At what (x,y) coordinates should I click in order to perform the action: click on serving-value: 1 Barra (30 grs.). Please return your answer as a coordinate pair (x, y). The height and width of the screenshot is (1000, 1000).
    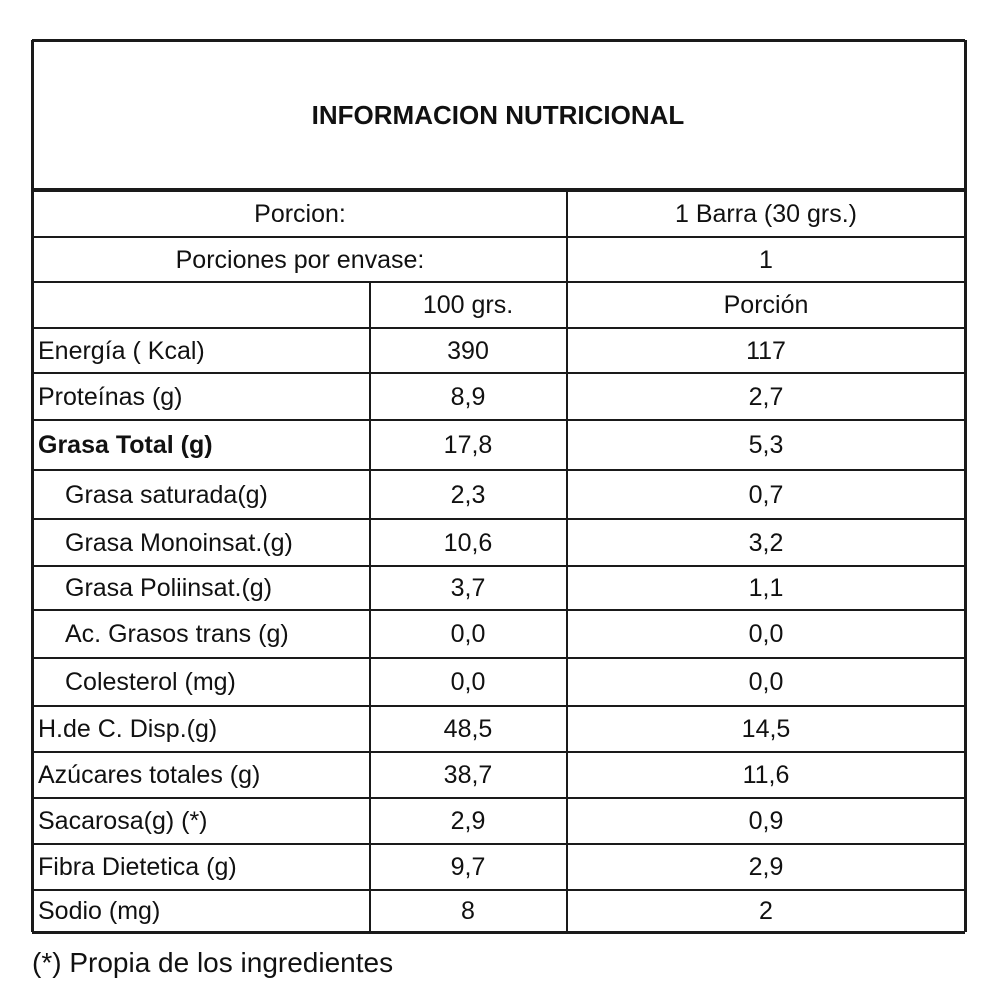
    Looking at the image, I should click on (766, 213).